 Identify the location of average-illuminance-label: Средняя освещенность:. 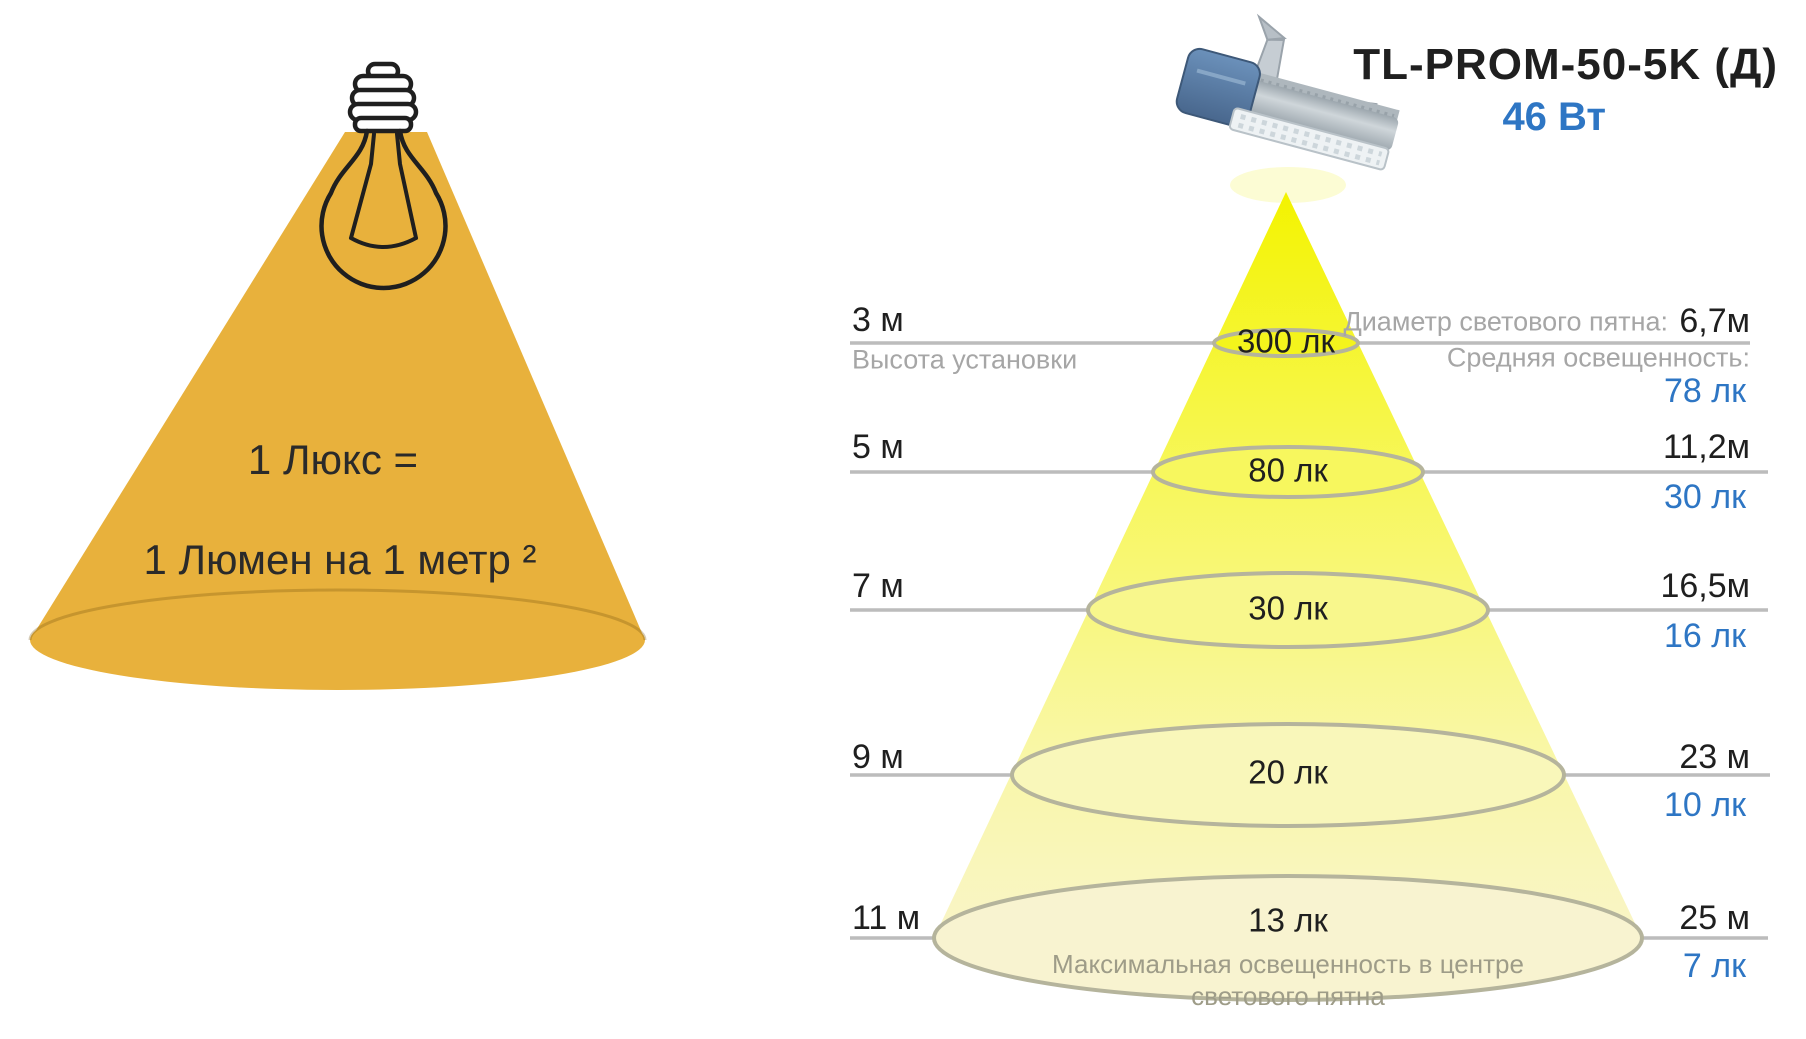
(1598, 357).